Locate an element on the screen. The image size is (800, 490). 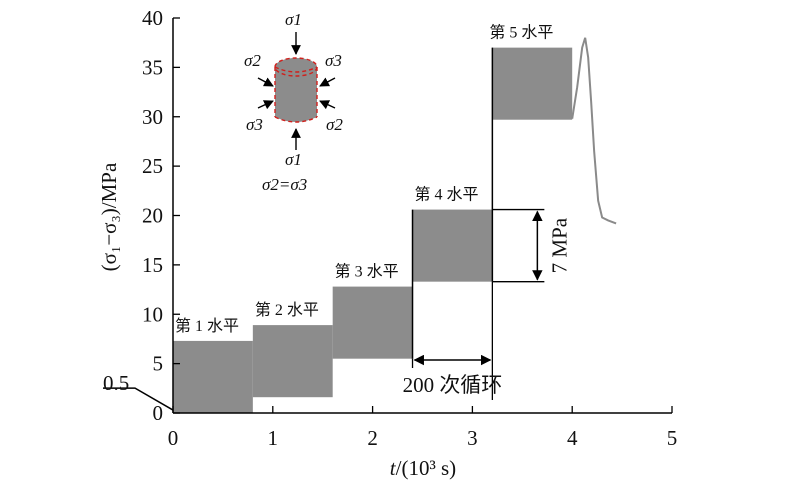
sigma2-right-label: σ2 is located at coordinates (334, 124).